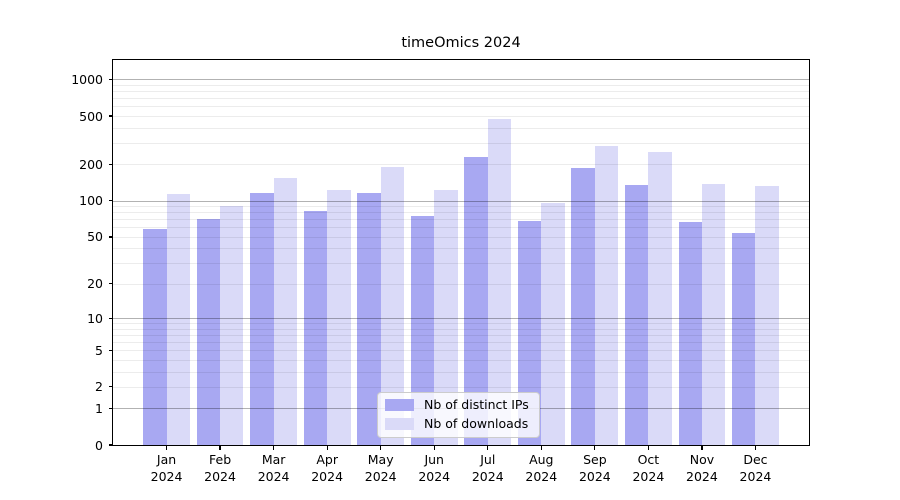  I want to click on bar-distinct-ips-sep, so click(583, 306).